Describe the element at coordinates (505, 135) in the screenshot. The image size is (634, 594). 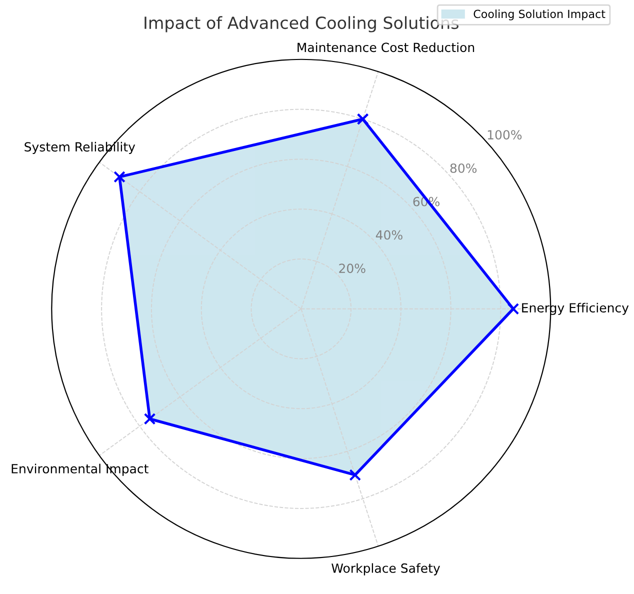
I see `y-tick-label: 100%` at that location.